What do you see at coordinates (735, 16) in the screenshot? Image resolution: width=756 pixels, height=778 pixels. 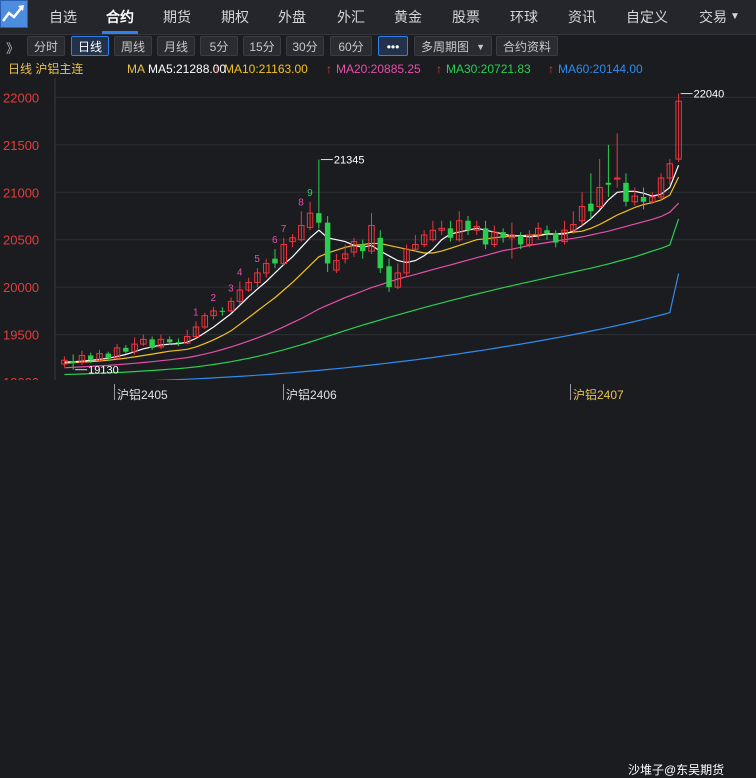 I see `trade-dropdown-icon: ▼` at bounding box center [735, 16].